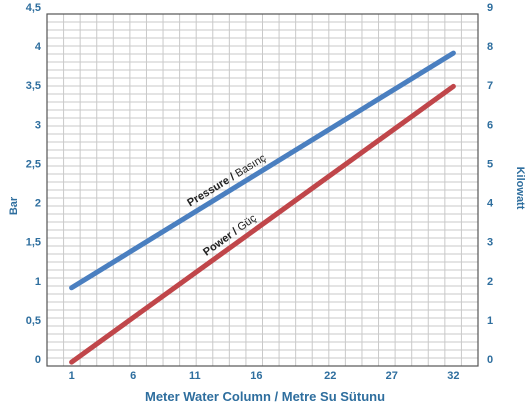  I want to click on y2-tick-label: 1, so click(490, 321).